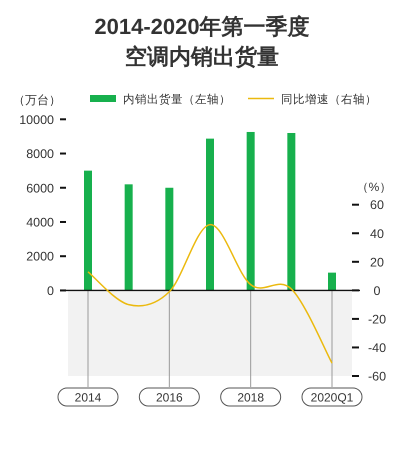 The width and height of the screenshot is (405, 459). I want to click on y-tick-label: 4000, so click(40, 222).